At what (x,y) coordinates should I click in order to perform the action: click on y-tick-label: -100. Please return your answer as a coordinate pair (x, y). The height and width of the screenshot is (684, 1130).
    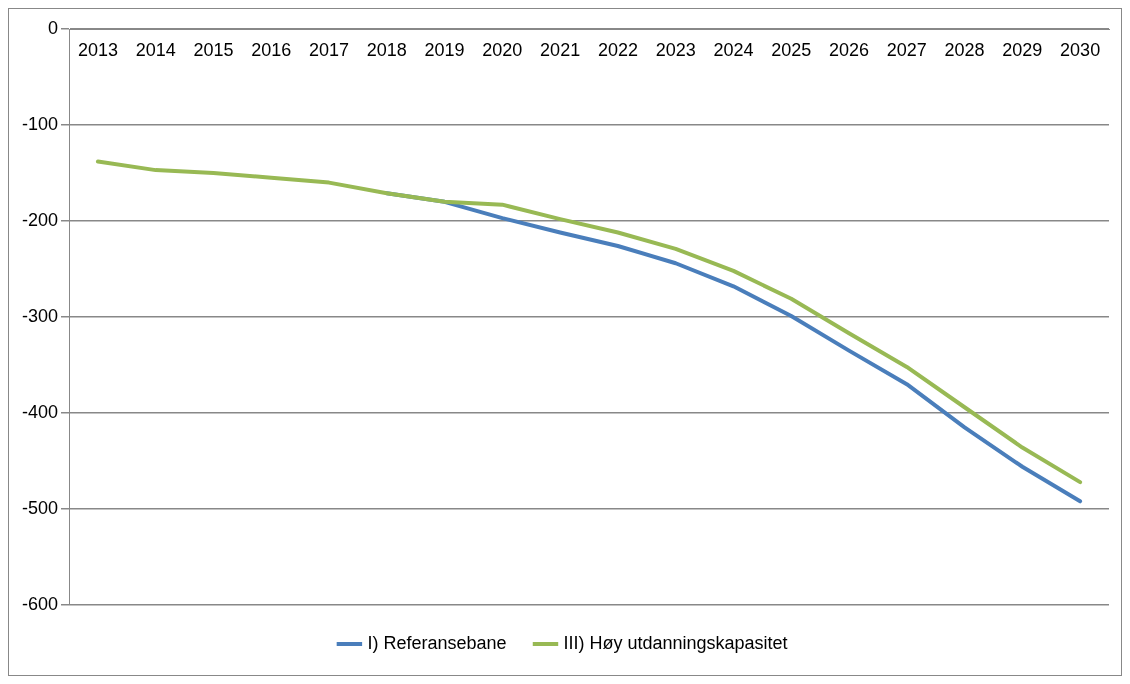
    Looking at the image, I should click on (40, 123).